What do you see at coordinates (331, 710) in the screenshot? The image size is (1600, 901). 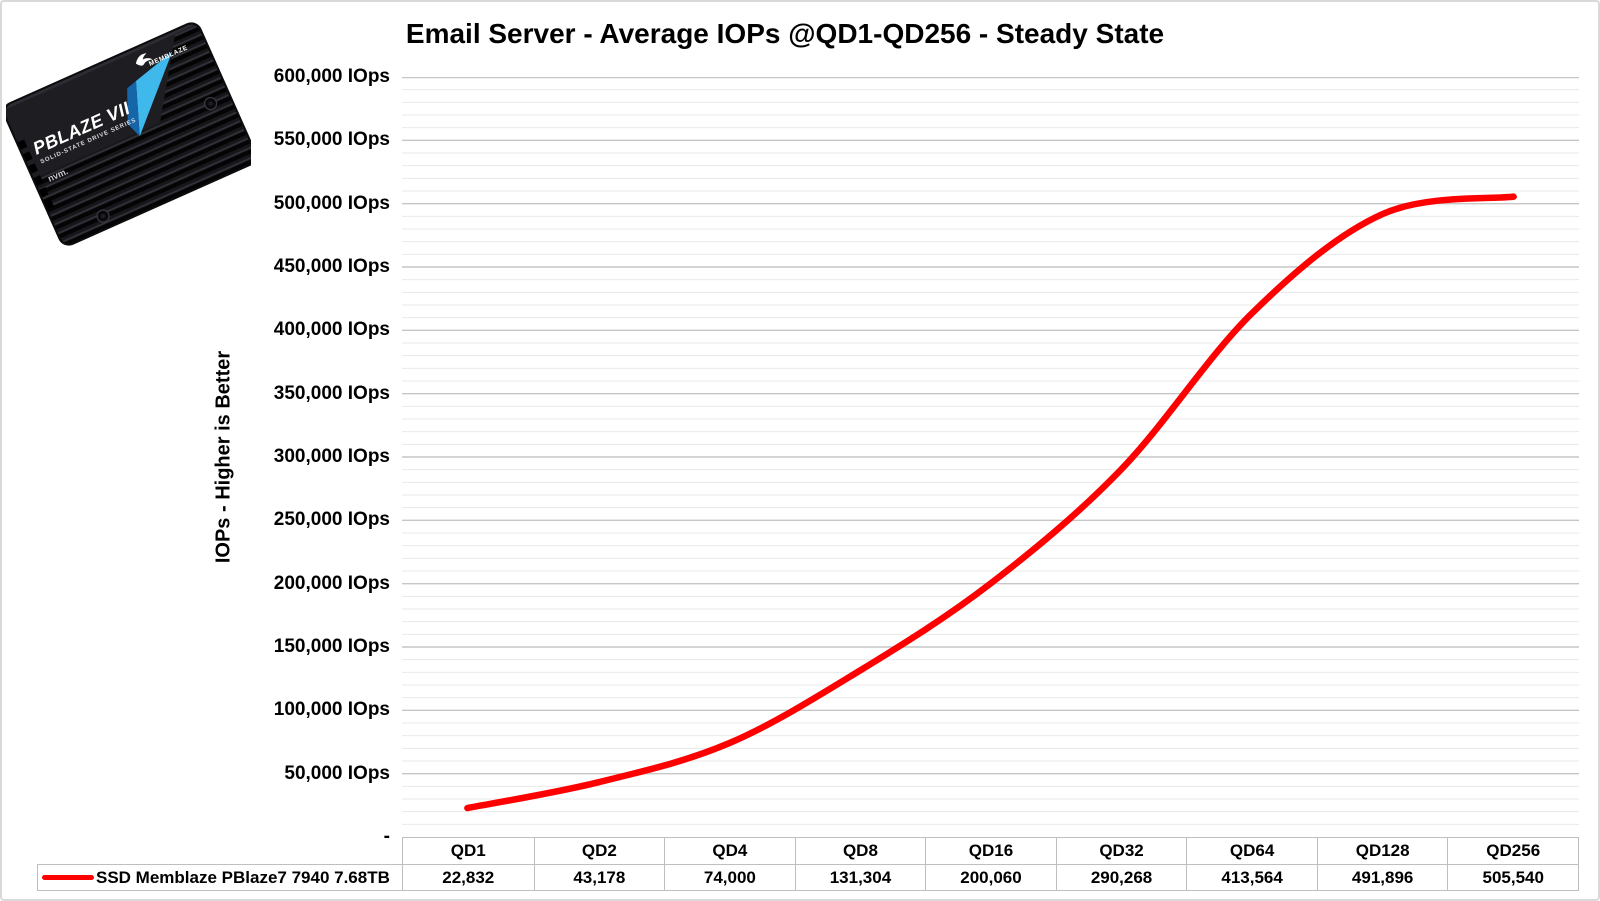 I see `y-tick-label: 100,000 IOps` at bounding box center [331, 710].